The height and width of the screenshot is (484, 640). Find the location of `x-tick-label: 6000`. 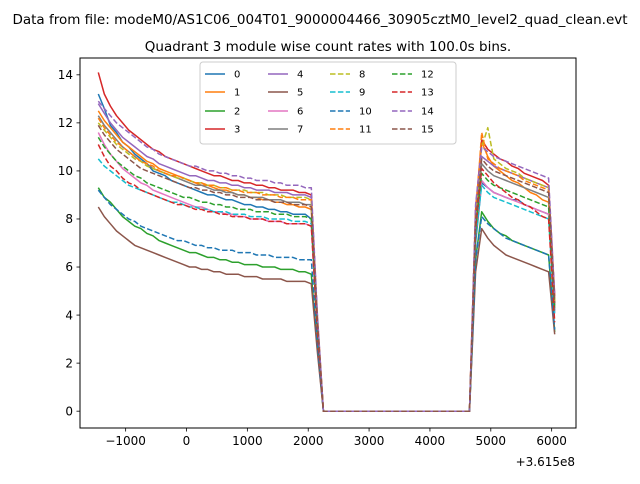

x-tick-label: 6000 is located at coordinates (551, 441).